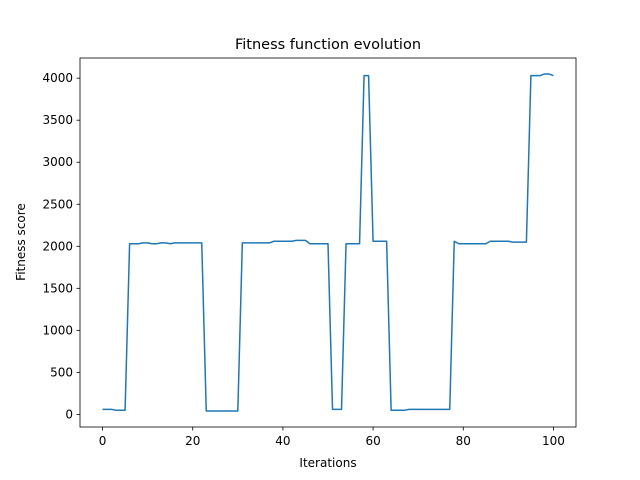 The image size is (640, 480). What do you see at coordinates (57, 204) in the screenshot?
I see `y-tick-label: 2500` at bounding box center [57, 204].